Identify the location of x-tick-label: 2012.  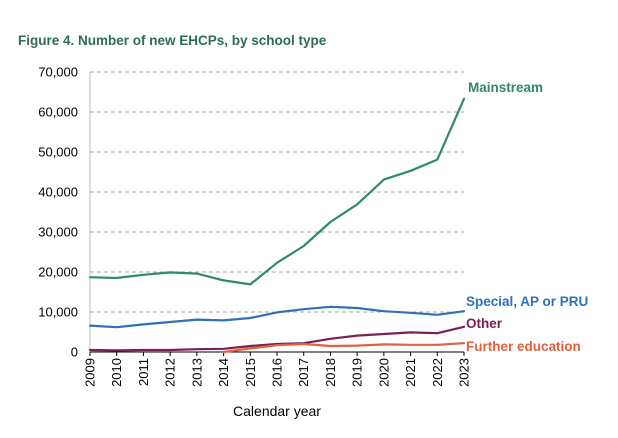
(170, 372).